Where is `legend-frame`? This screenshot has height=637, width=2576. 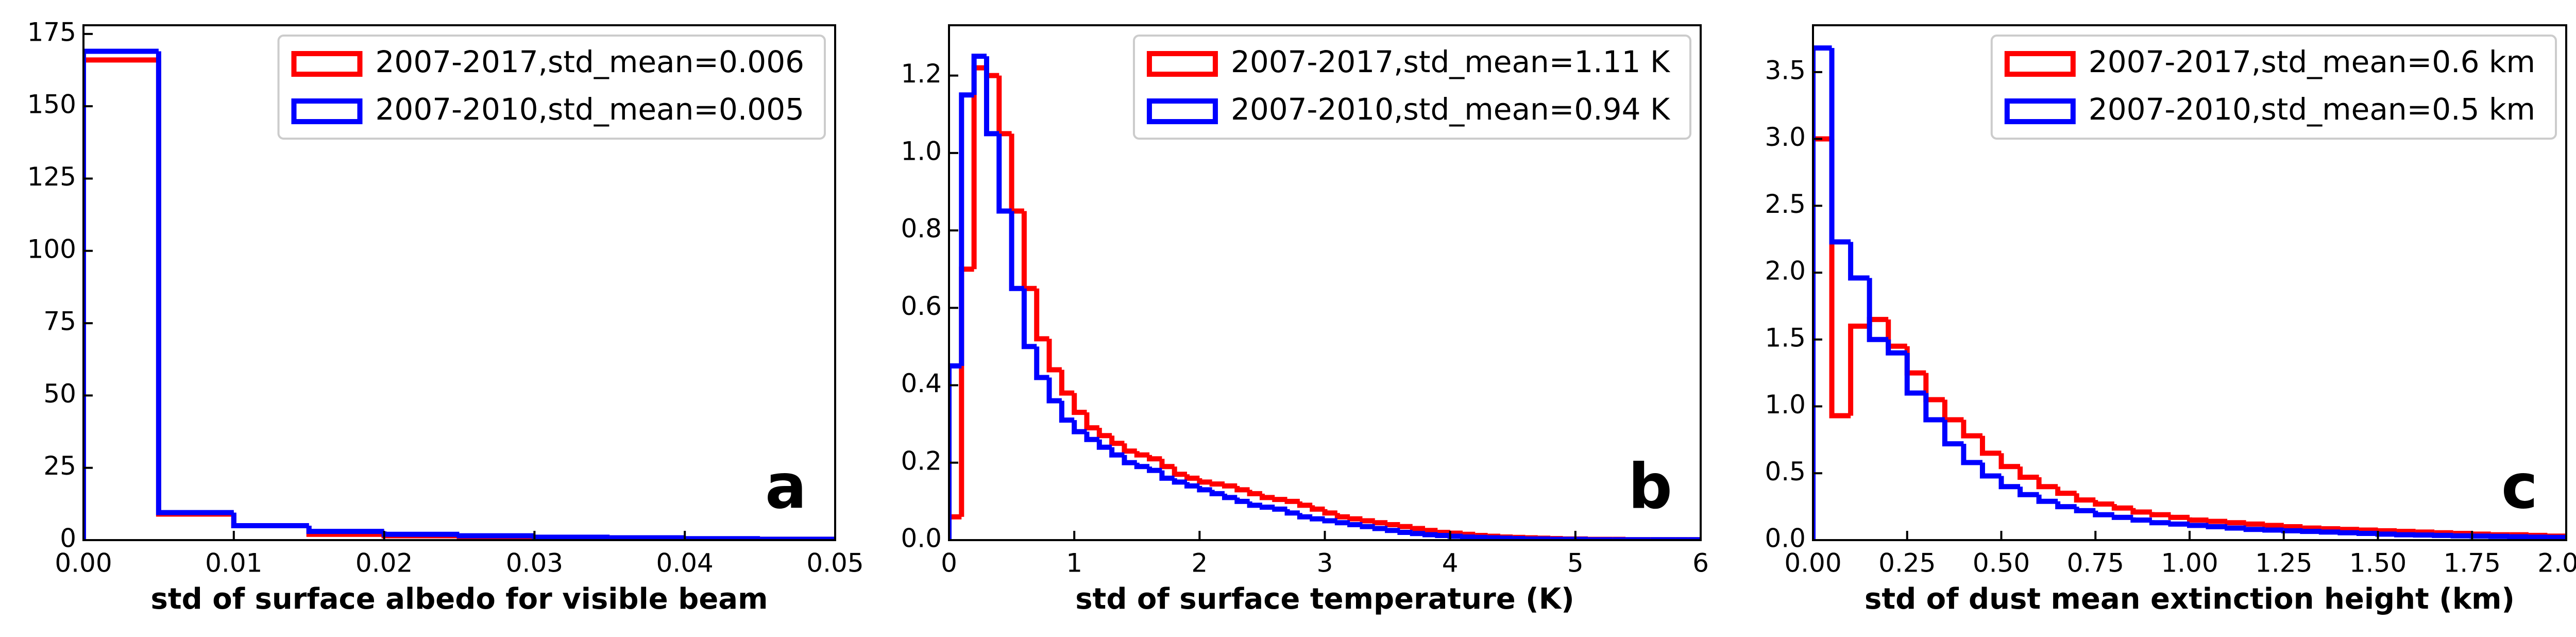
legend-frame is located at coordinates (551, 87).